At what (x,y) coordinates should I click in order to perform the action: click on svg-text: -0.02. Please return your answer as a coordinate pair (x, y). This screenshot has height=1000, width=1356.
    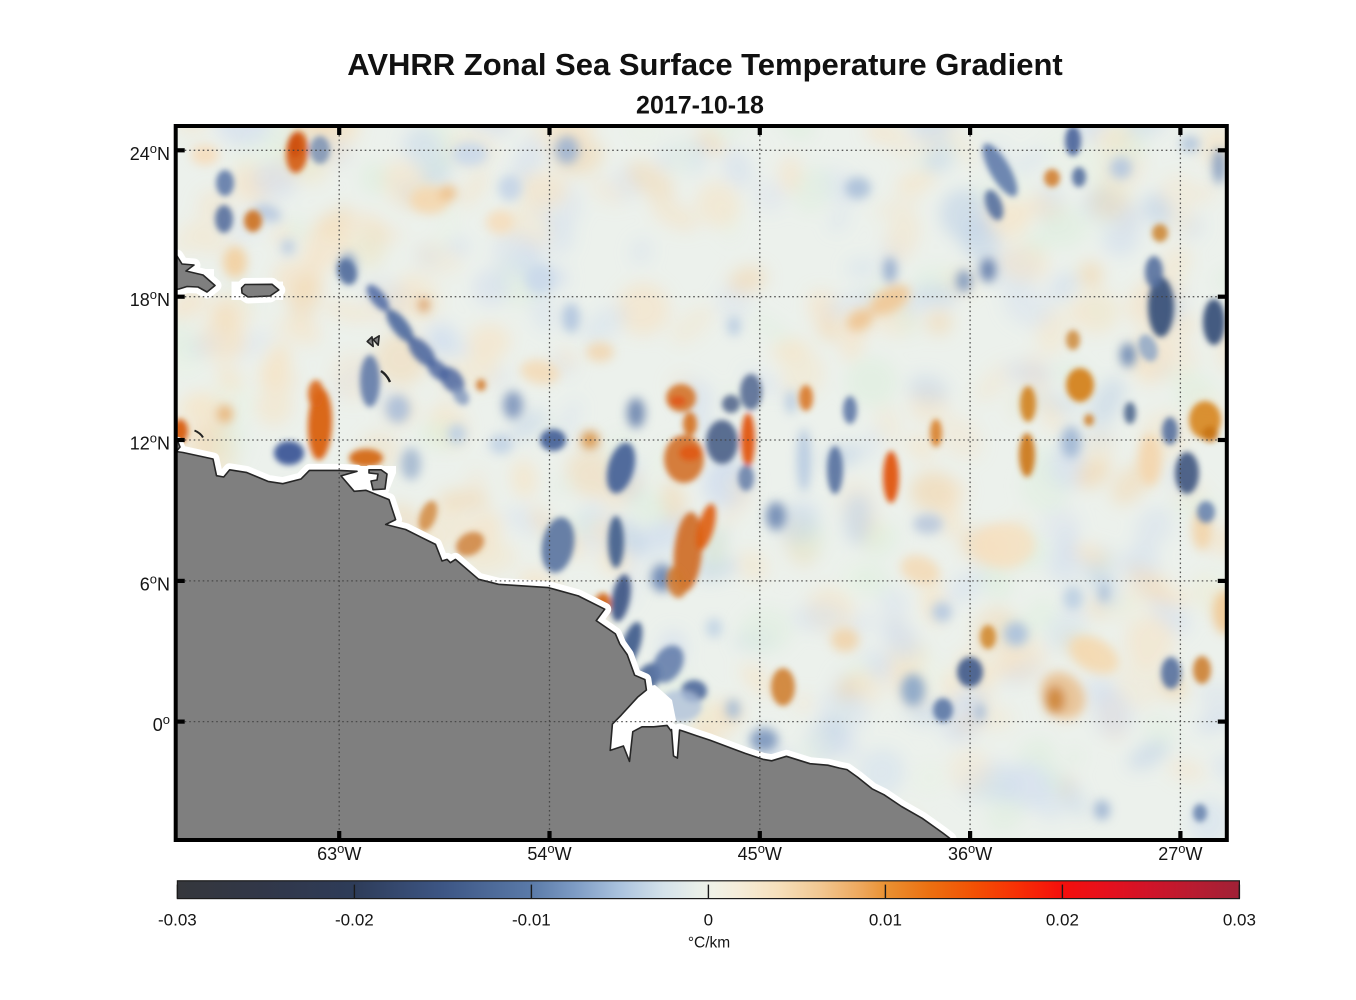
    Looking at the image, I should click on (354, 920).